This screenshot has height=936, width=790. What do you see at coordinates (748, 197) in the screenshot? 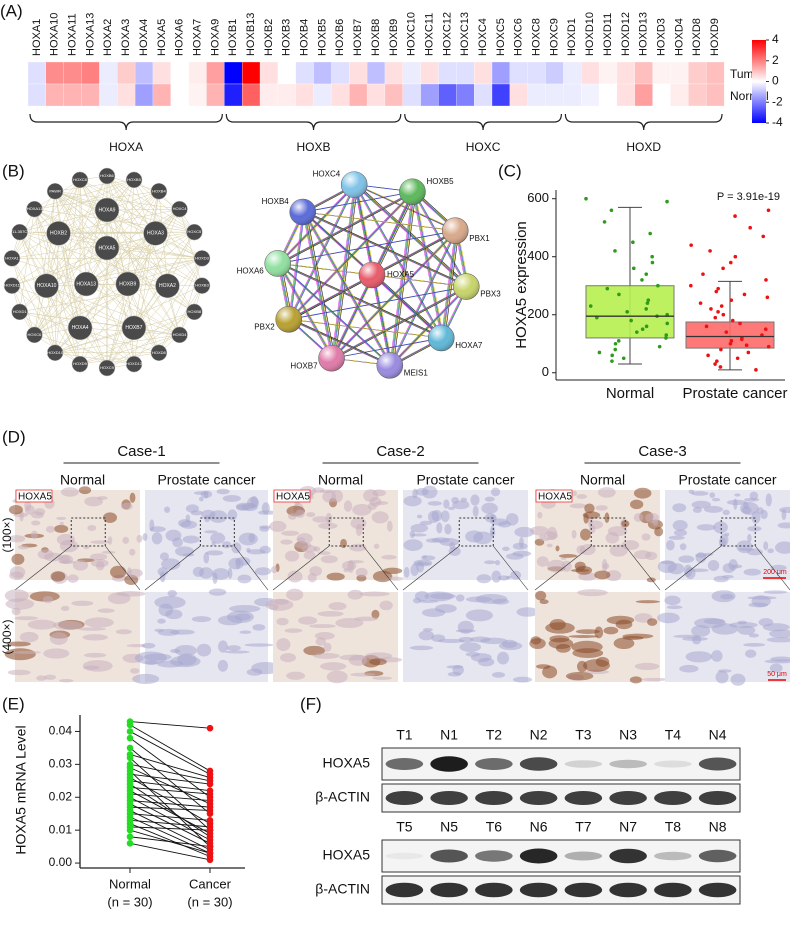
I see `annotation: P = 3.91e-19` at bounding box center [748, 197].